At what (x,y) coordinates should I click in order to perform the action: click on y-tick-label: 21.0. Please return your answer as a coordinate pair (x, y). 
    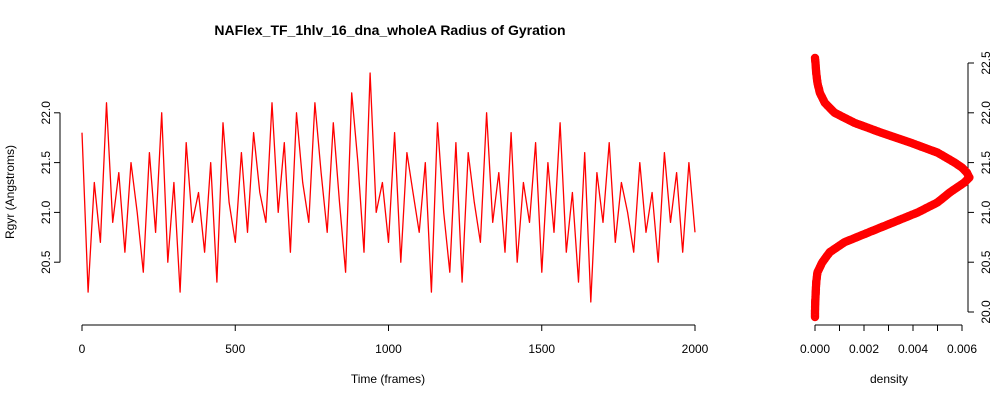
    Looking at the image, I should click on (46, 212).